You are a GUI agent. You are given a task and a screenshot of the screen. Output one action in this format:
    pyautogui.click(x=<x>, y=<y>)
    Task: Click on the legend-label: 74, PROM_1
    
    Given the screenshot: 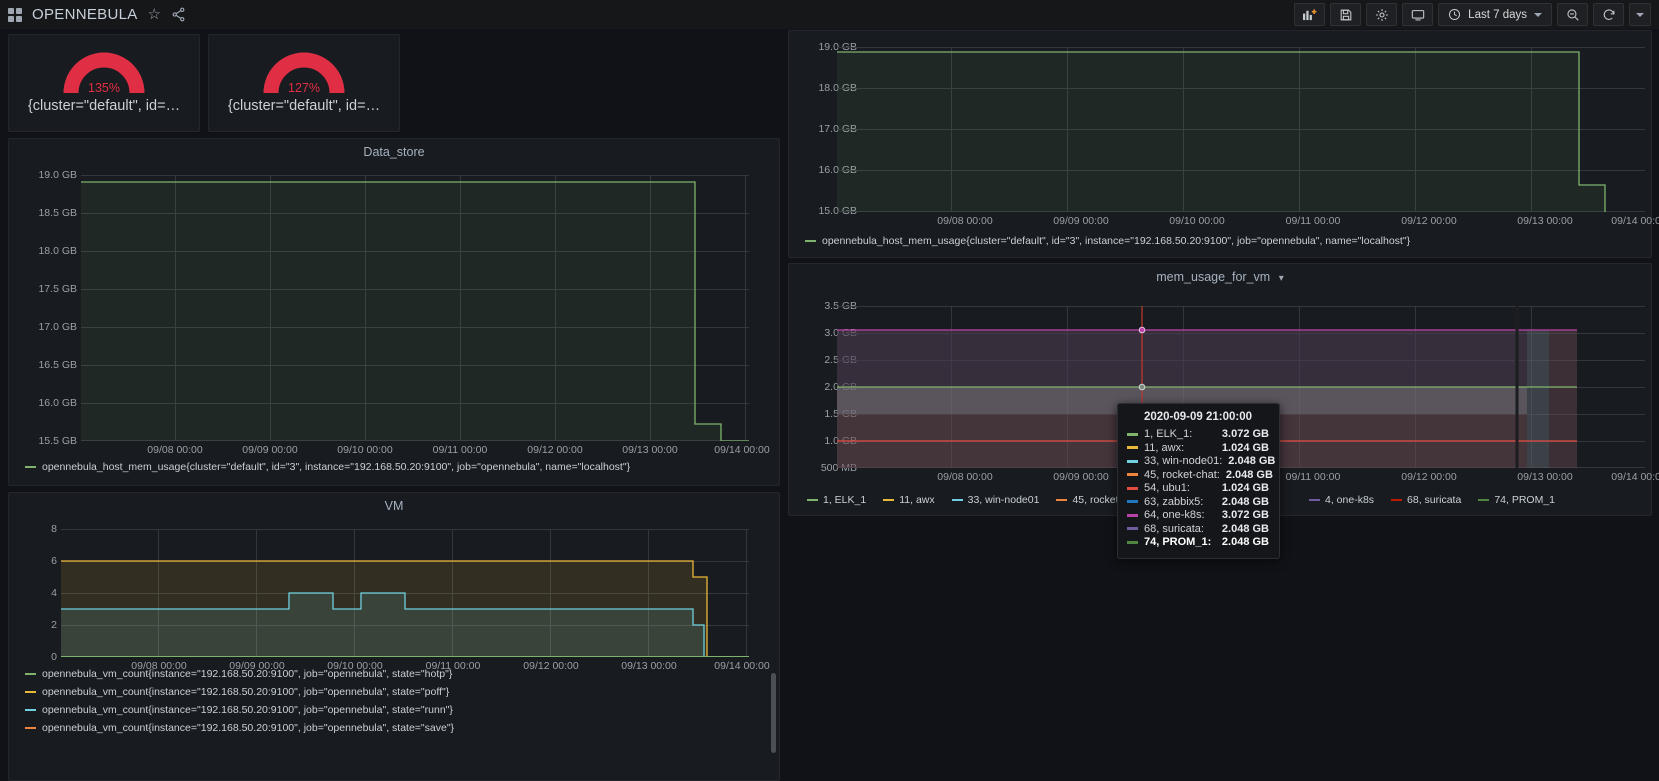 What is the action you would take?
    pyautogui.click(x=1525, y=500)
    